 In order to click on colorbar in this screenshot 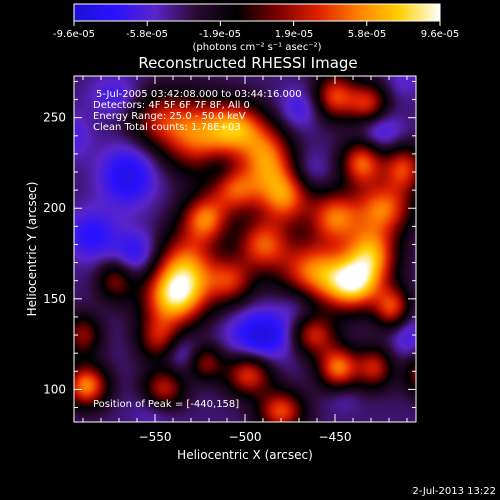, I will do `click(257, 12)`.